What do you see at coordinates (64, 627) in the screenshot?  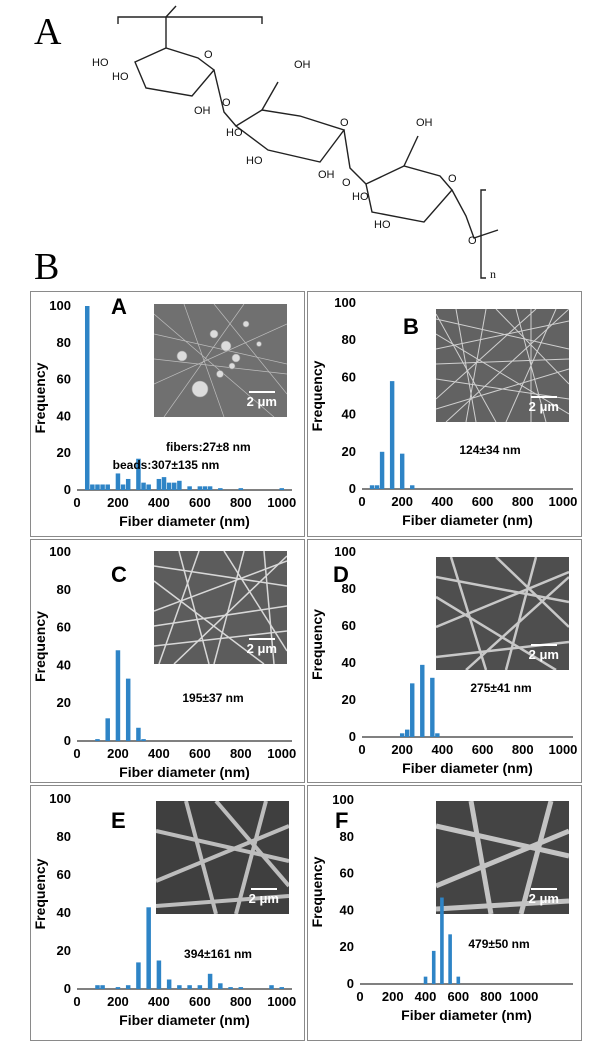 I see `y-tick-label: 60` at bounding box center [64, 627].